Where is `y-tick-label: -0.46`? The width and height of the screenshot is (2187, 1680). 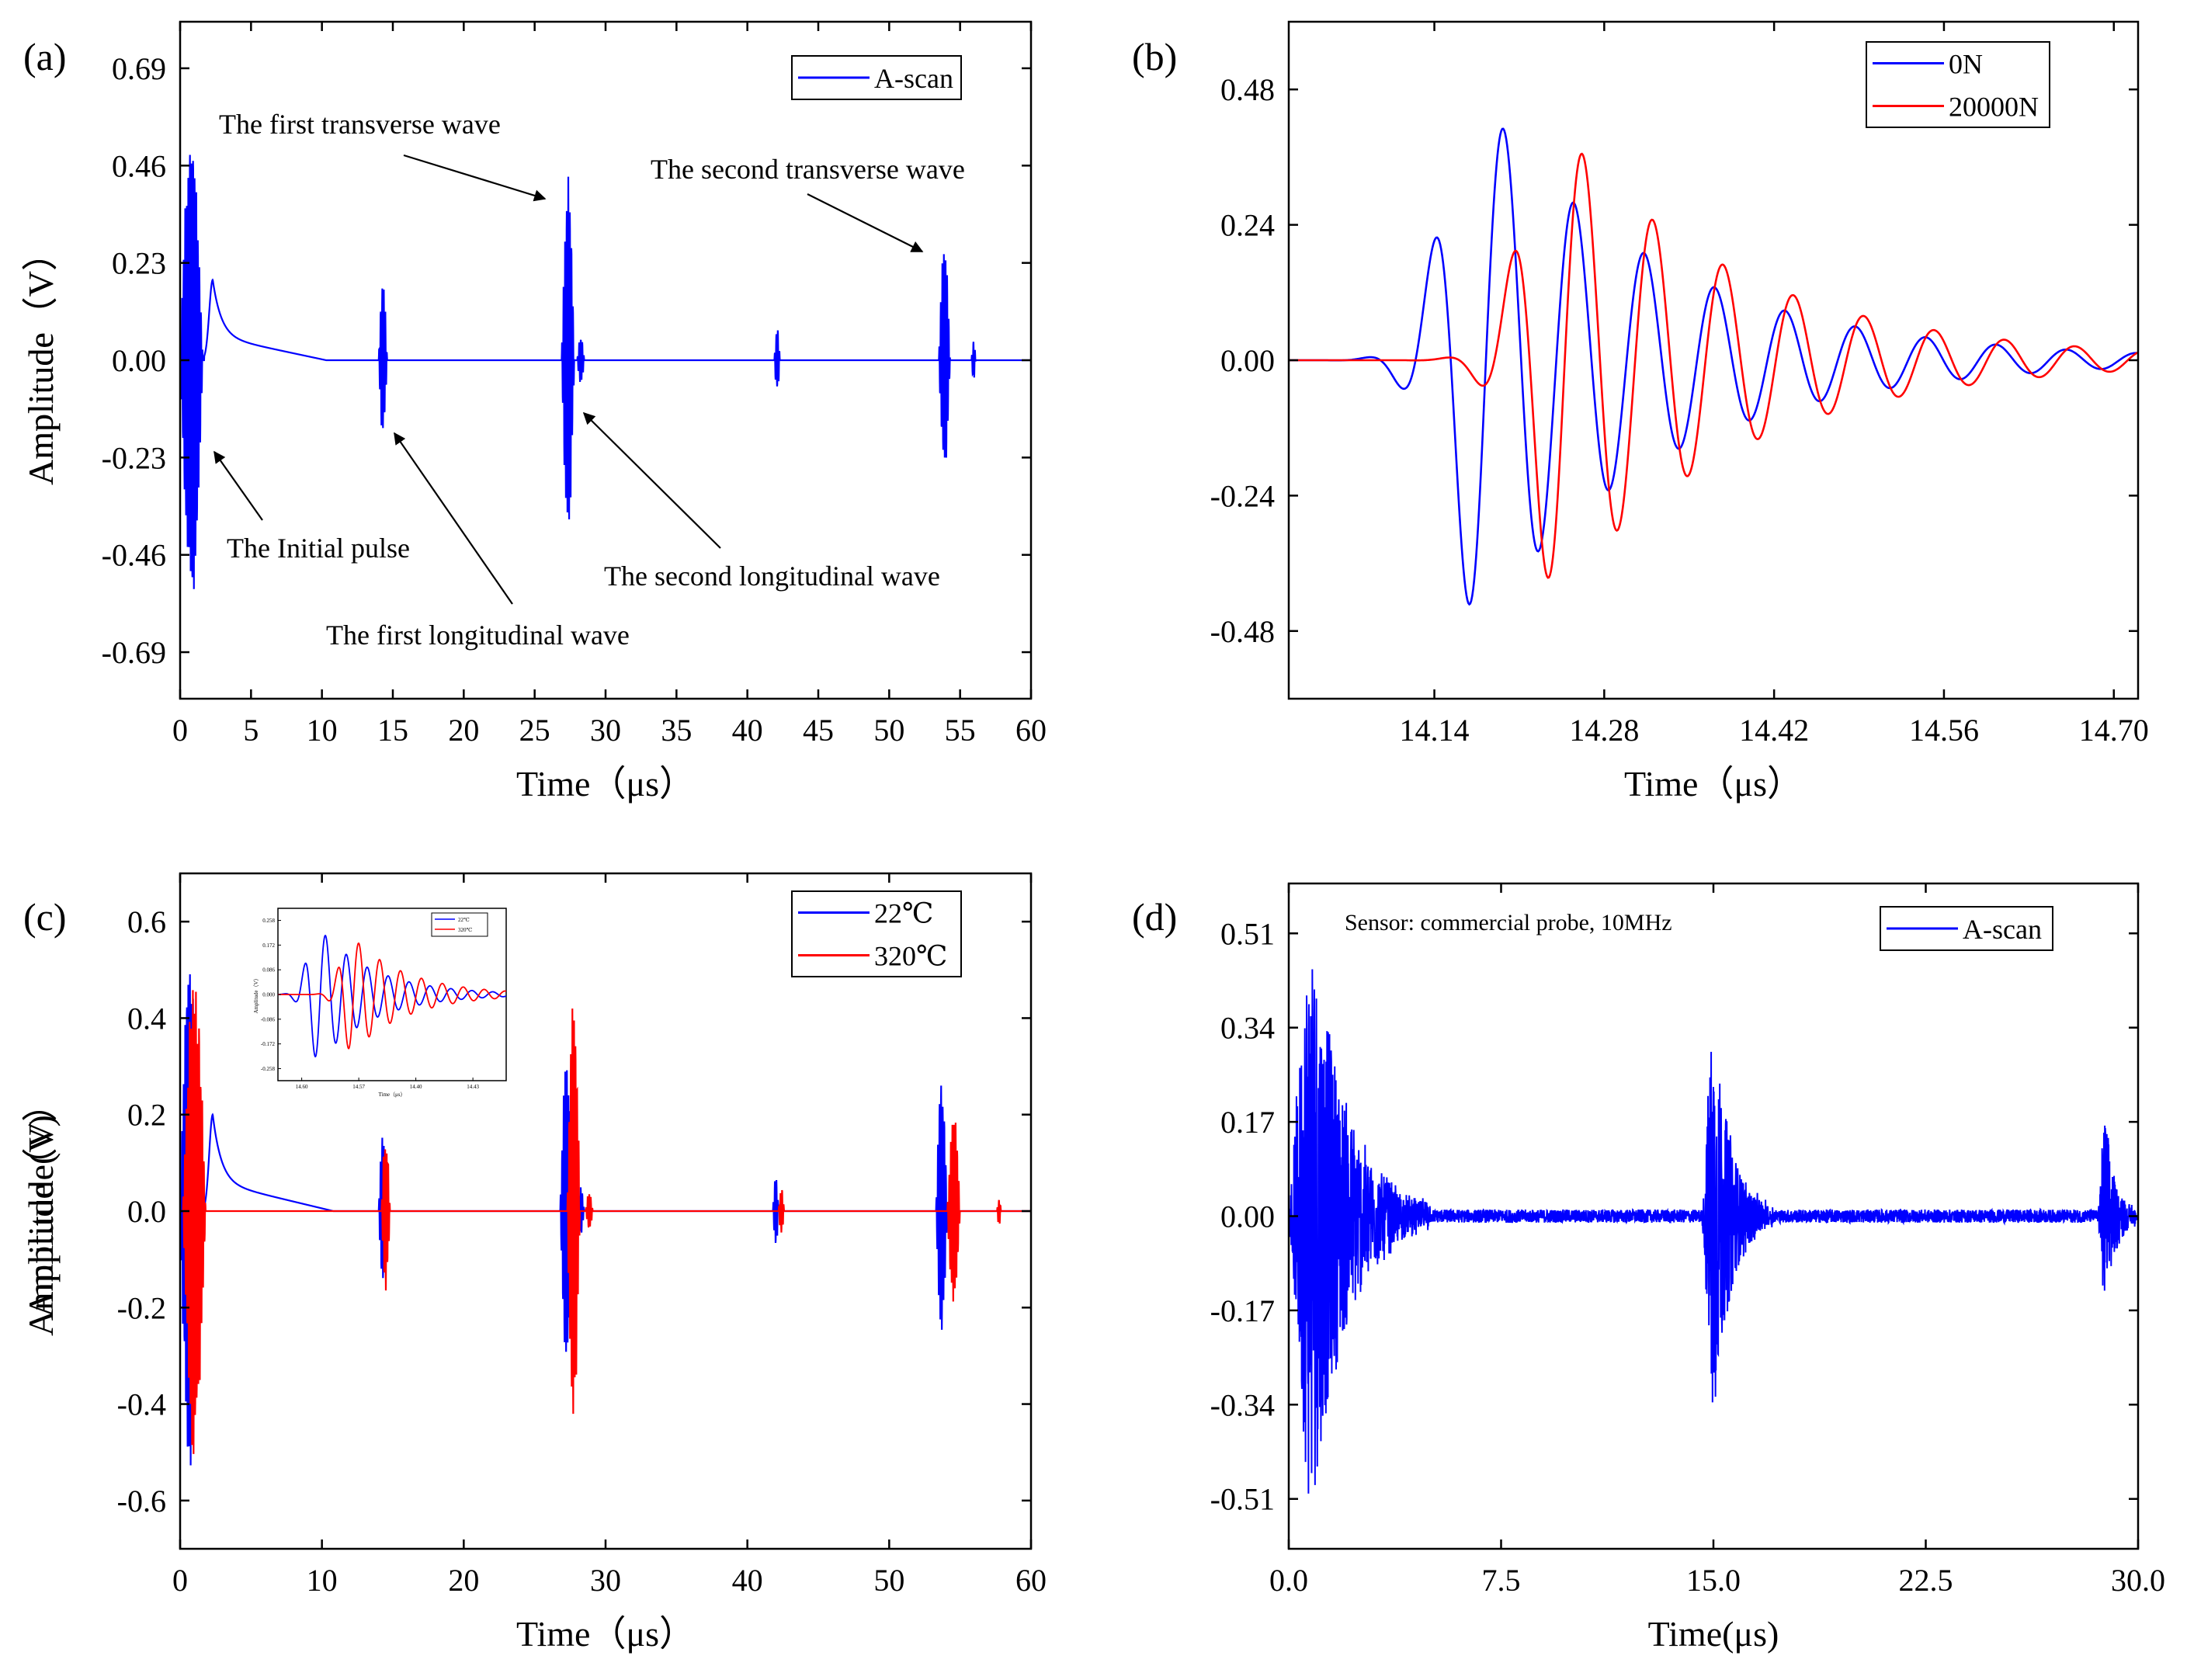
y-tick-label: -0.46 is located at coordinates (134, 555).